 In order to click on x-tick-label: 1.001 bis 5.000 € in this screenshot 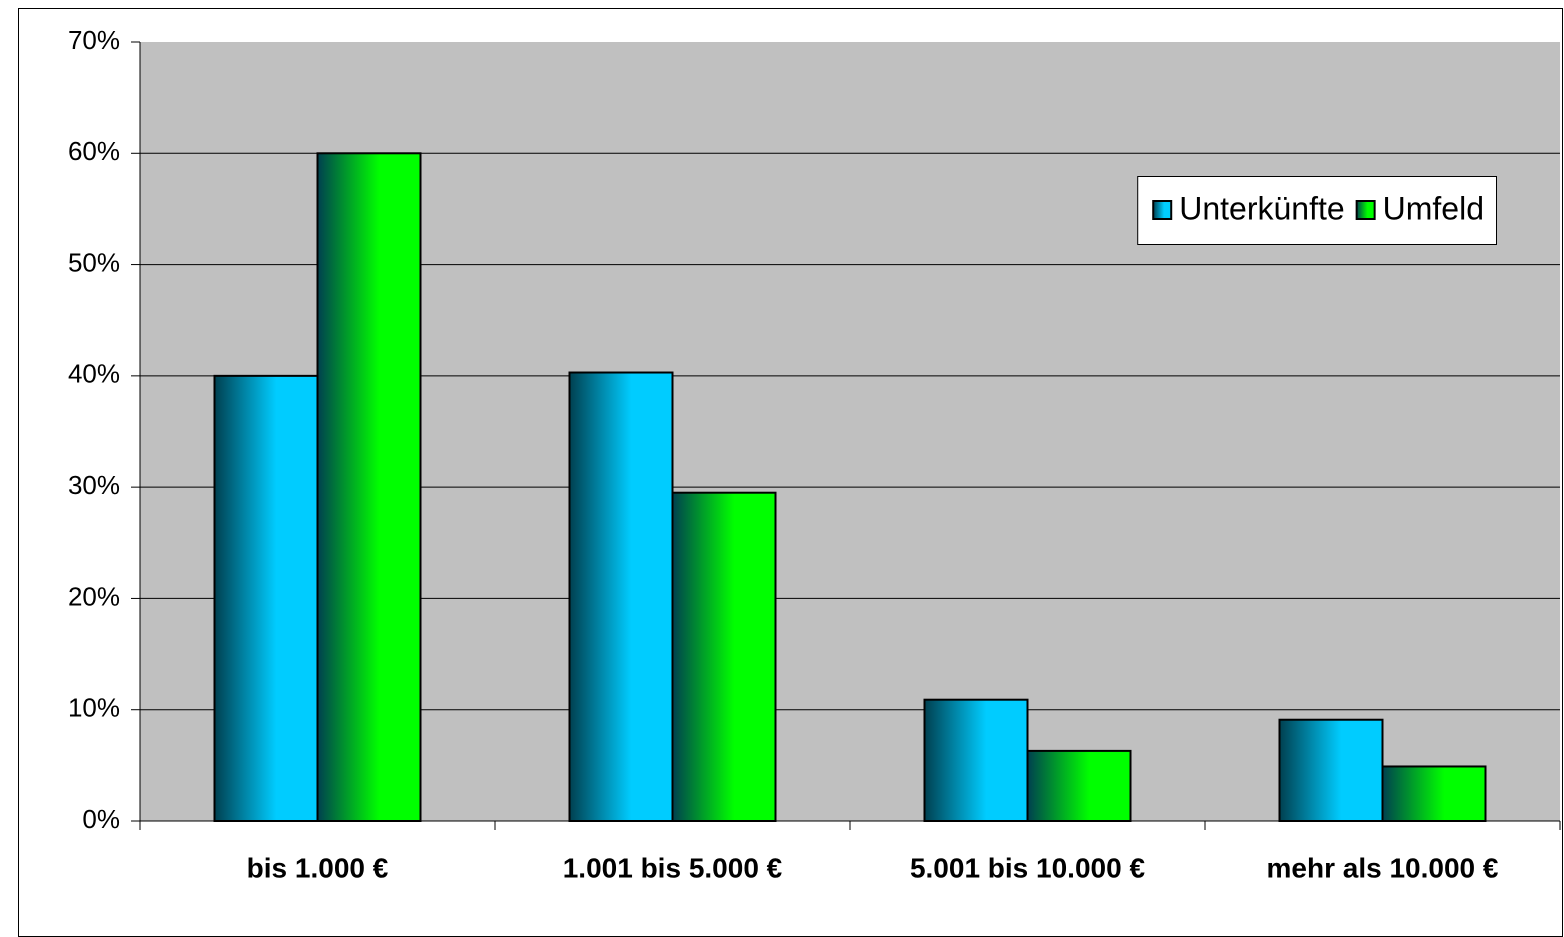, I will do `click(673, 867)`.